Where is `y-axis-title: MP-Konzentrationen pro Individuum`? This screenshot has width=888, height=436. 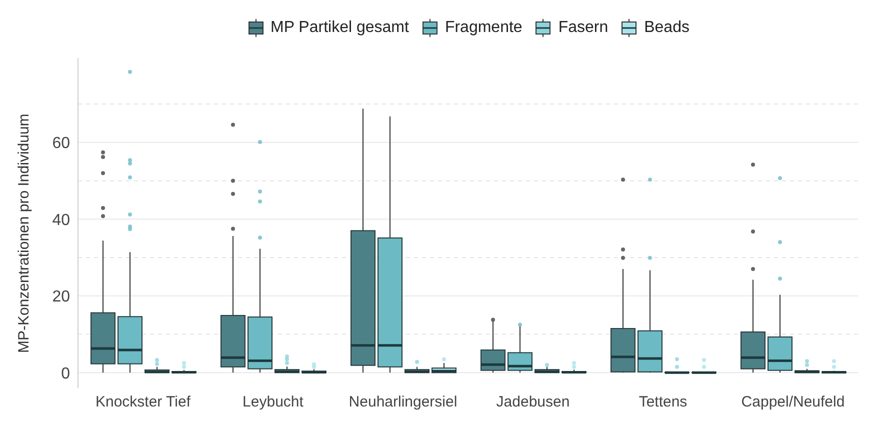
y-axis-title: MP-Konzentrationen pro Individuum is located at coordinates (23, 233).